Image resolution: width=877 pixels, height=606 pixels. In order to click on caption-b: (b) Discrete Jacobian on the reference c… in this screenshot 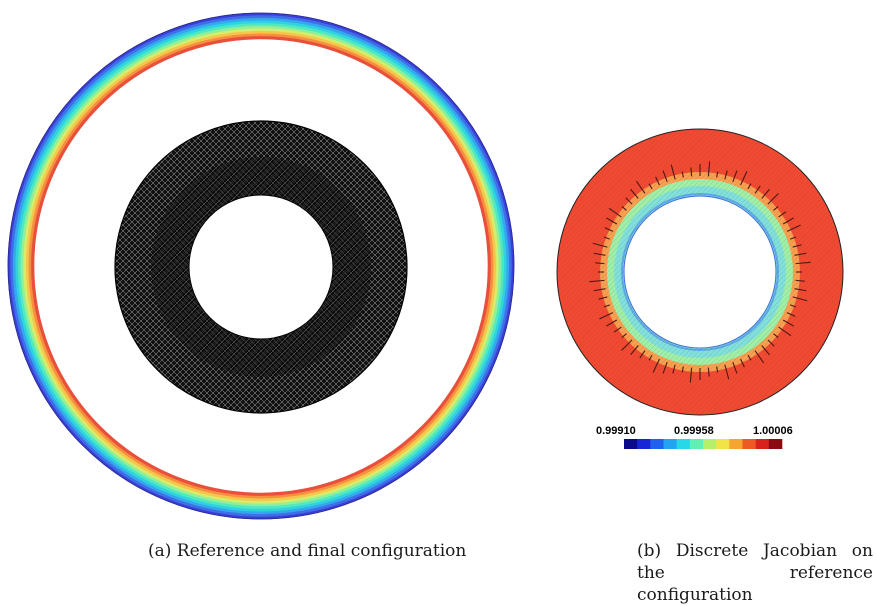, I will do `click(755, 573)`.